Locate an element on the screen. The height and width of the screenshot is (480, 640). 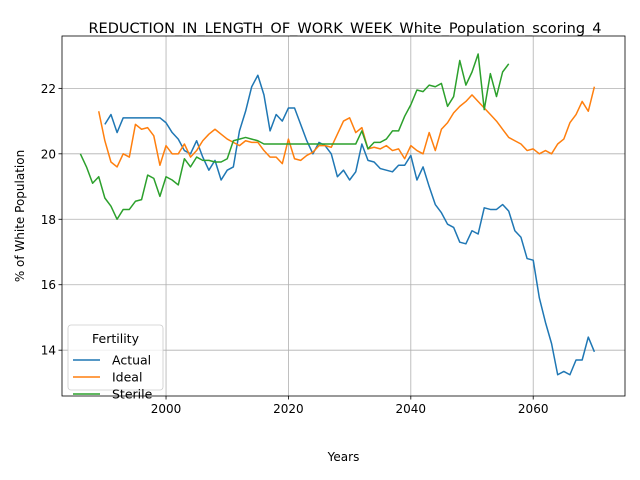
y-tick-label: 20 is located at coordinates (48, 154).